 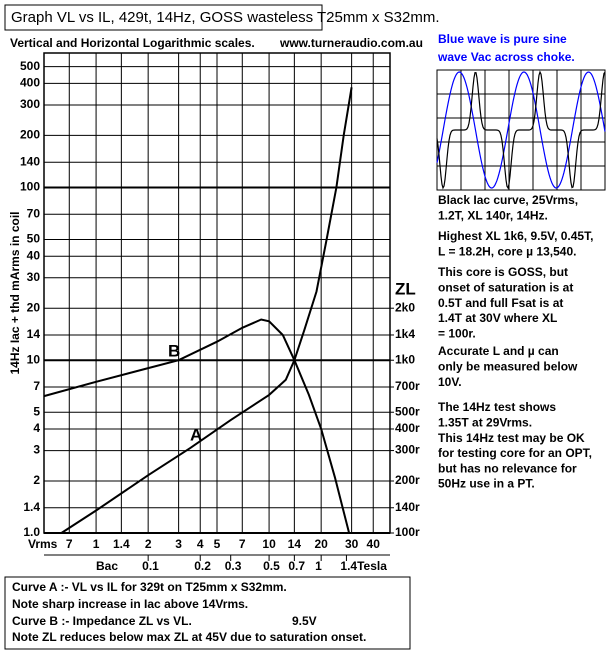 I want to click on y-axis-label: 14Hz Iac + thd mArms in coil, so click(x=15, y=292).